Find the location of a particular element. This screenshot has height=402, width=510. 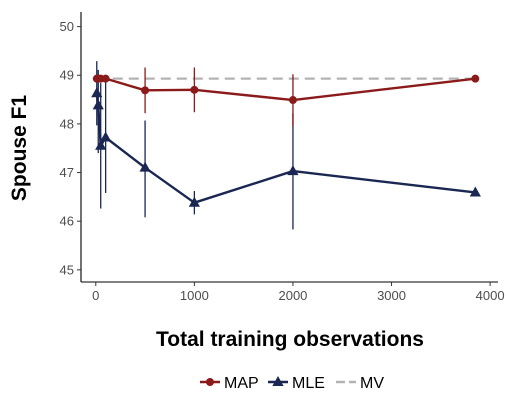

series-line-map is located at coordinates (286, 89).